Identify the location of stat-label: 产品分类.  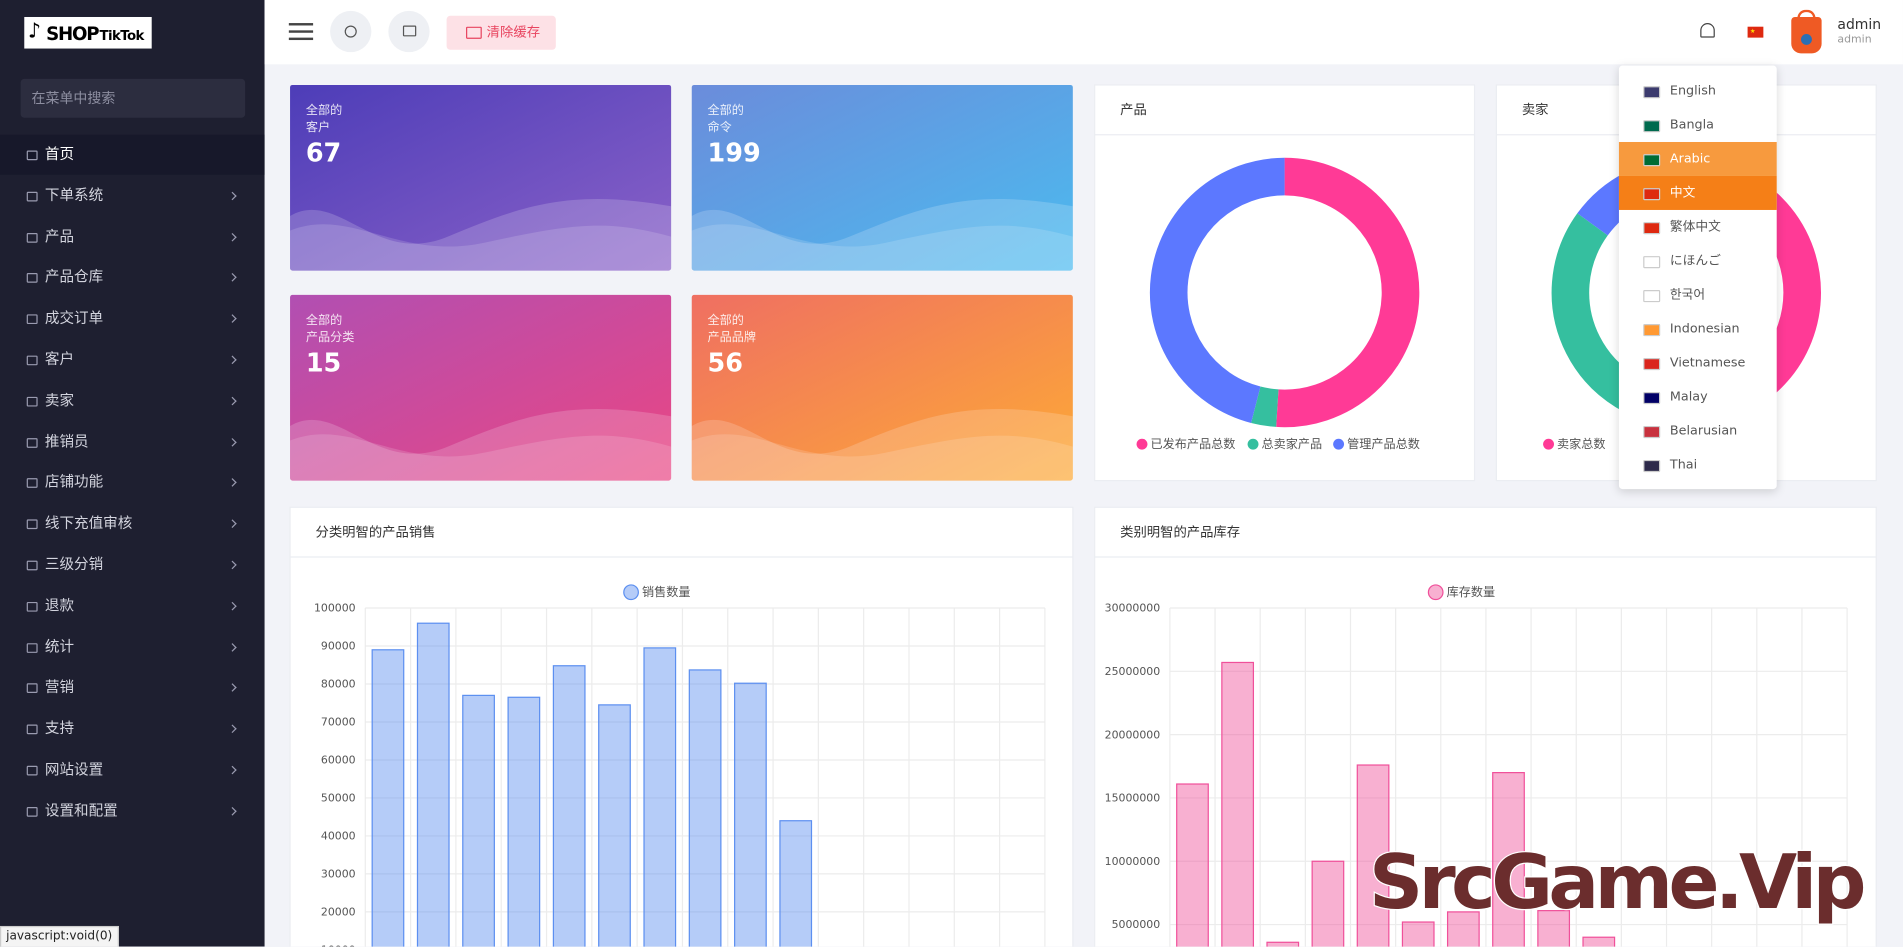
(330, 337).